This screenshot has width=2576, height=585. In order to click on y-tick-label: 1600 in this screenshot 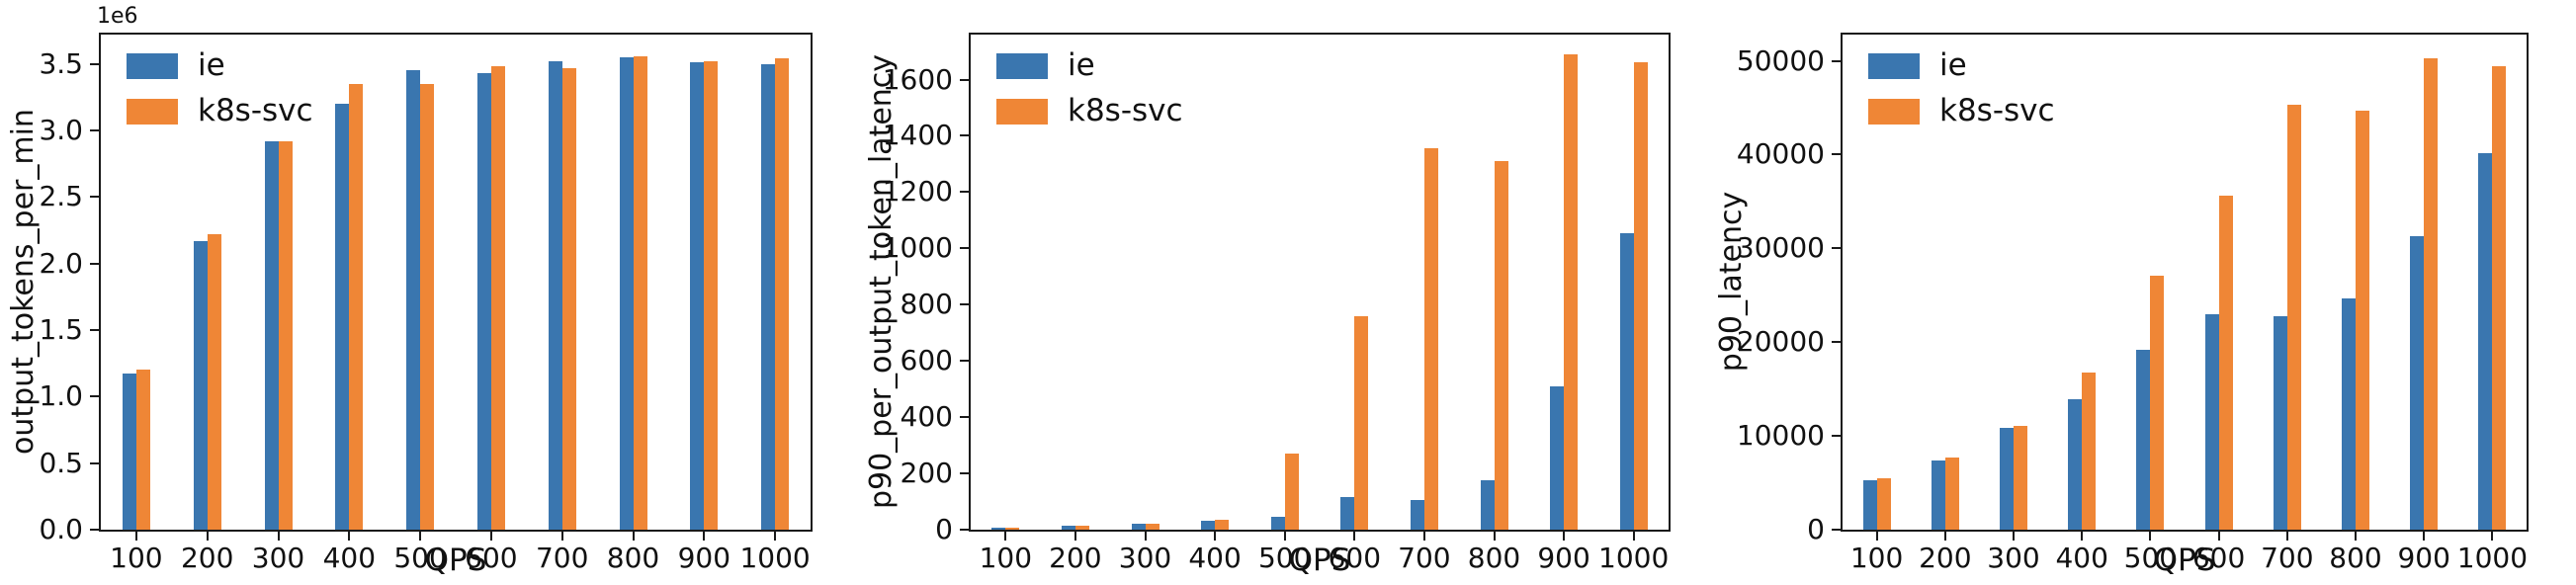, I will do `click(917, 79)`.